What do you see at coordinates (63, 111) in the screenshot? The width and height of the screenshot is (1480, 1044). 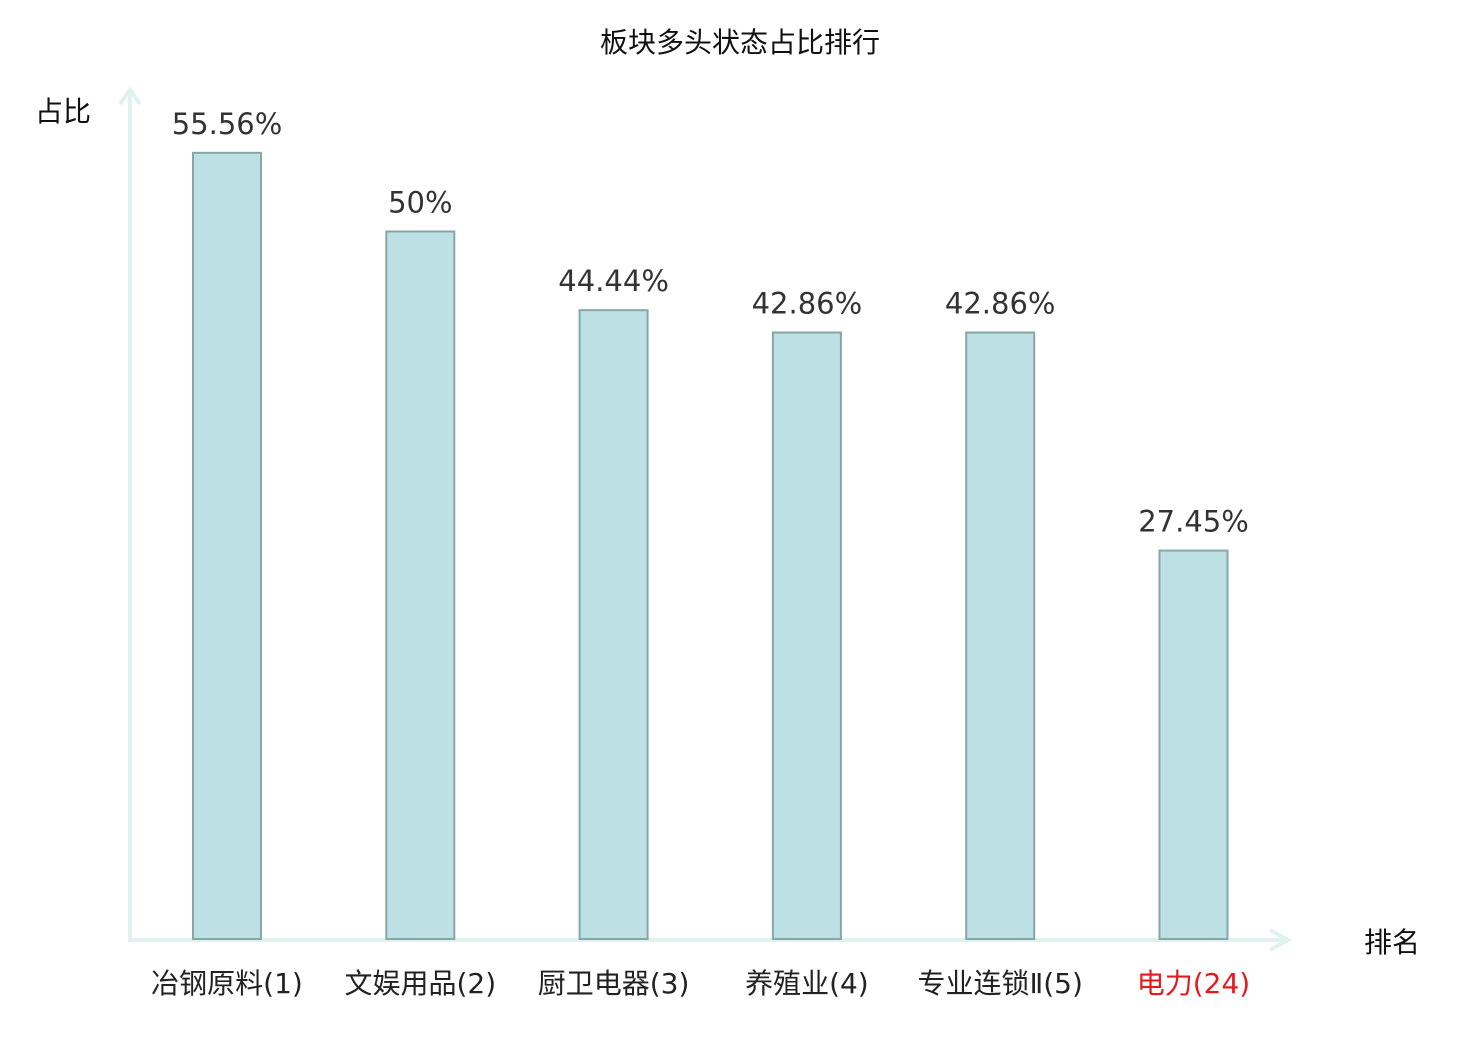 I see `y-axis-label: 占比` at bounding box center [63, 111].